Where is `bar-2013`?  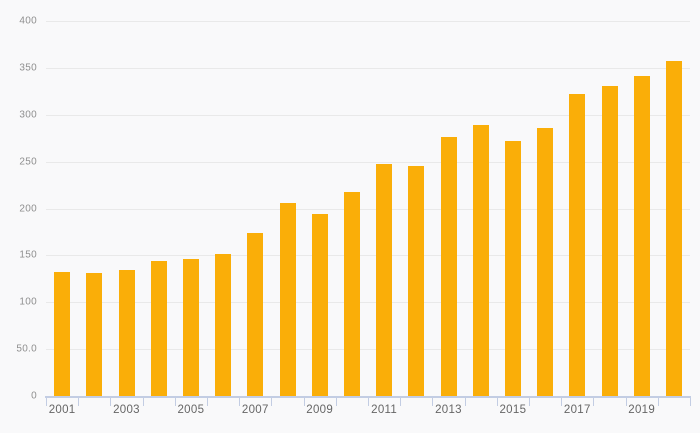
bar-2013 is located at coordinates (448, 266).